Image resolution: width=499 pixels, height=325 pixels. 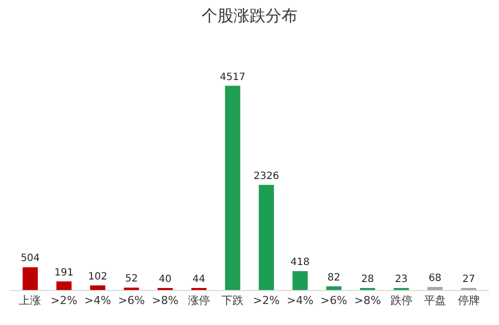 What do you see at coordinates (98, 276) in the screenshot?
I see `data-label: 102` at bounding box center [98, 276].